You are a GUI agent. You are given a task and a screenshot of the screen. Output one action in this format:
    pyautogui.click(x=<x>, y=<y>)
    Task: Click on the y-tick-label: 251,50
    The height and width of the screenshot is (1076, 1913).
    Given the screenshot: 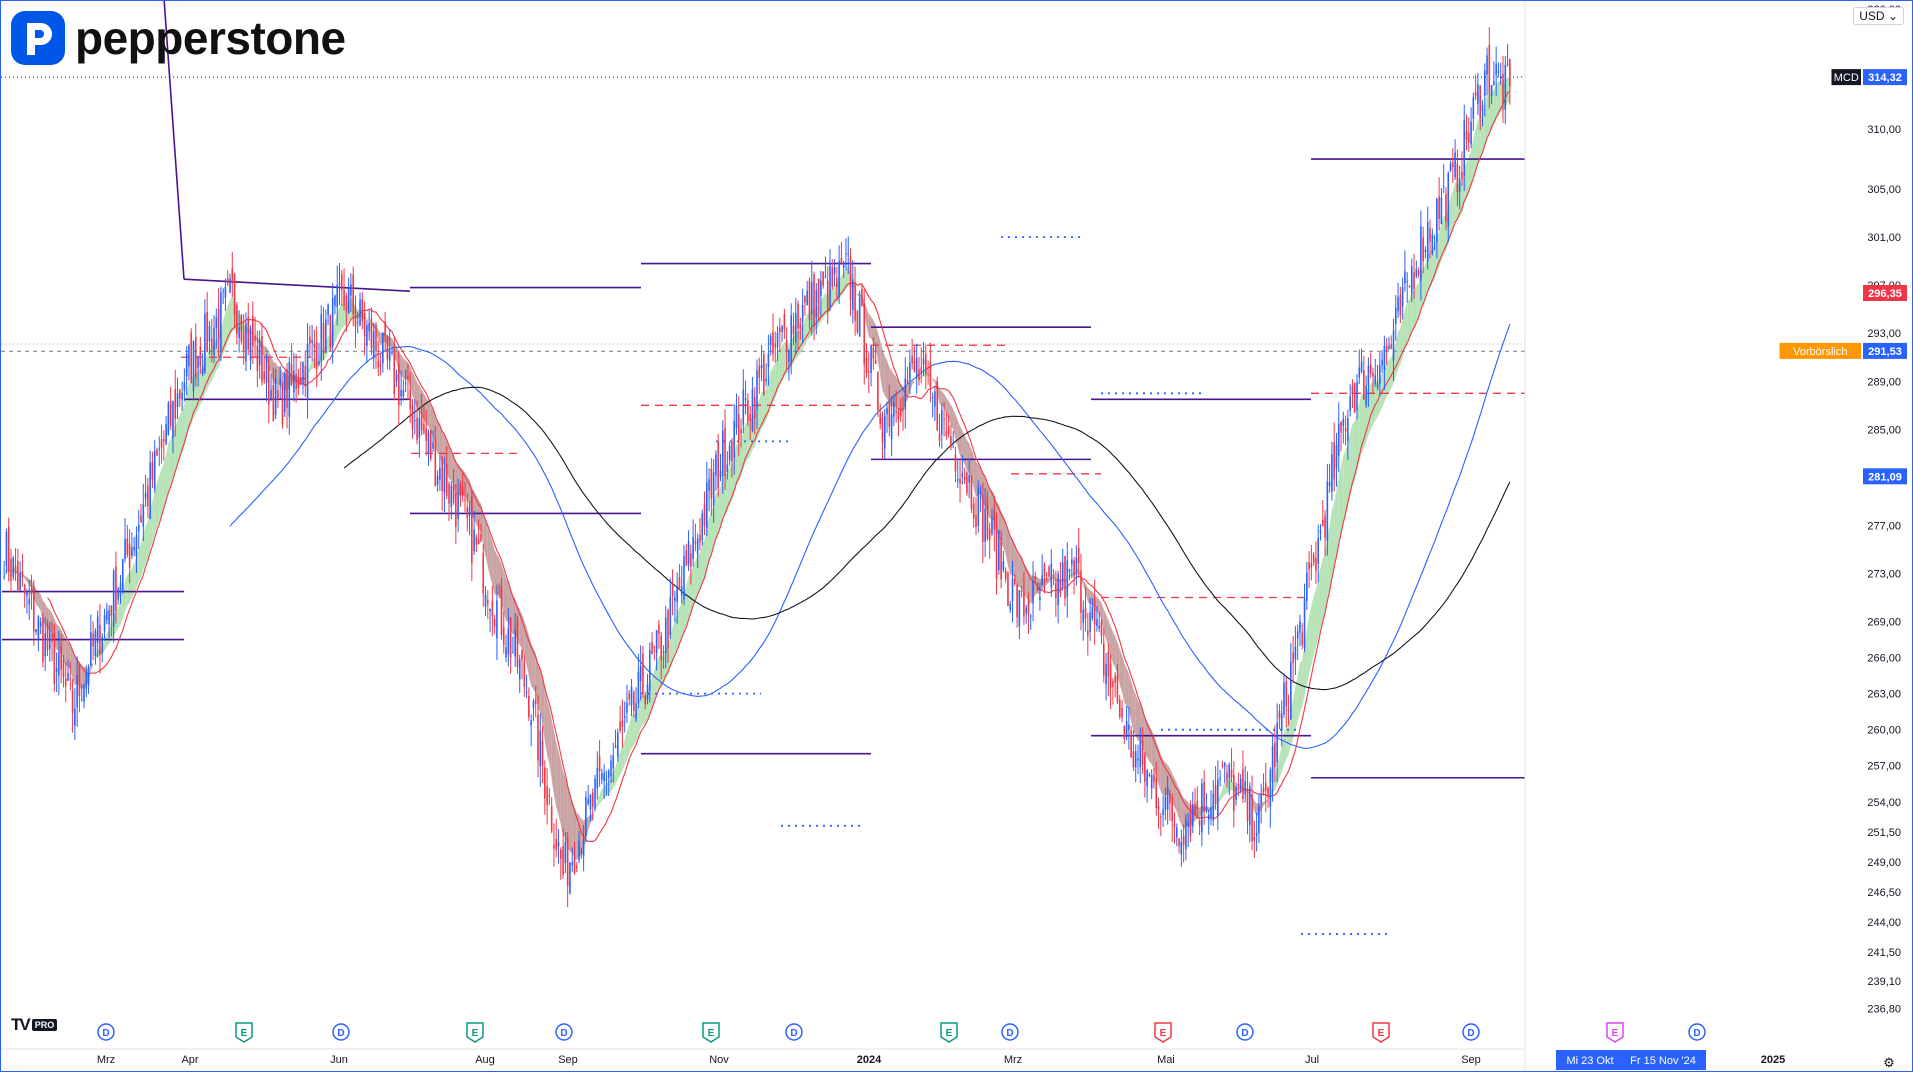 What is the action you would take?
    pyautogui.click(x=1884, y=833)
    